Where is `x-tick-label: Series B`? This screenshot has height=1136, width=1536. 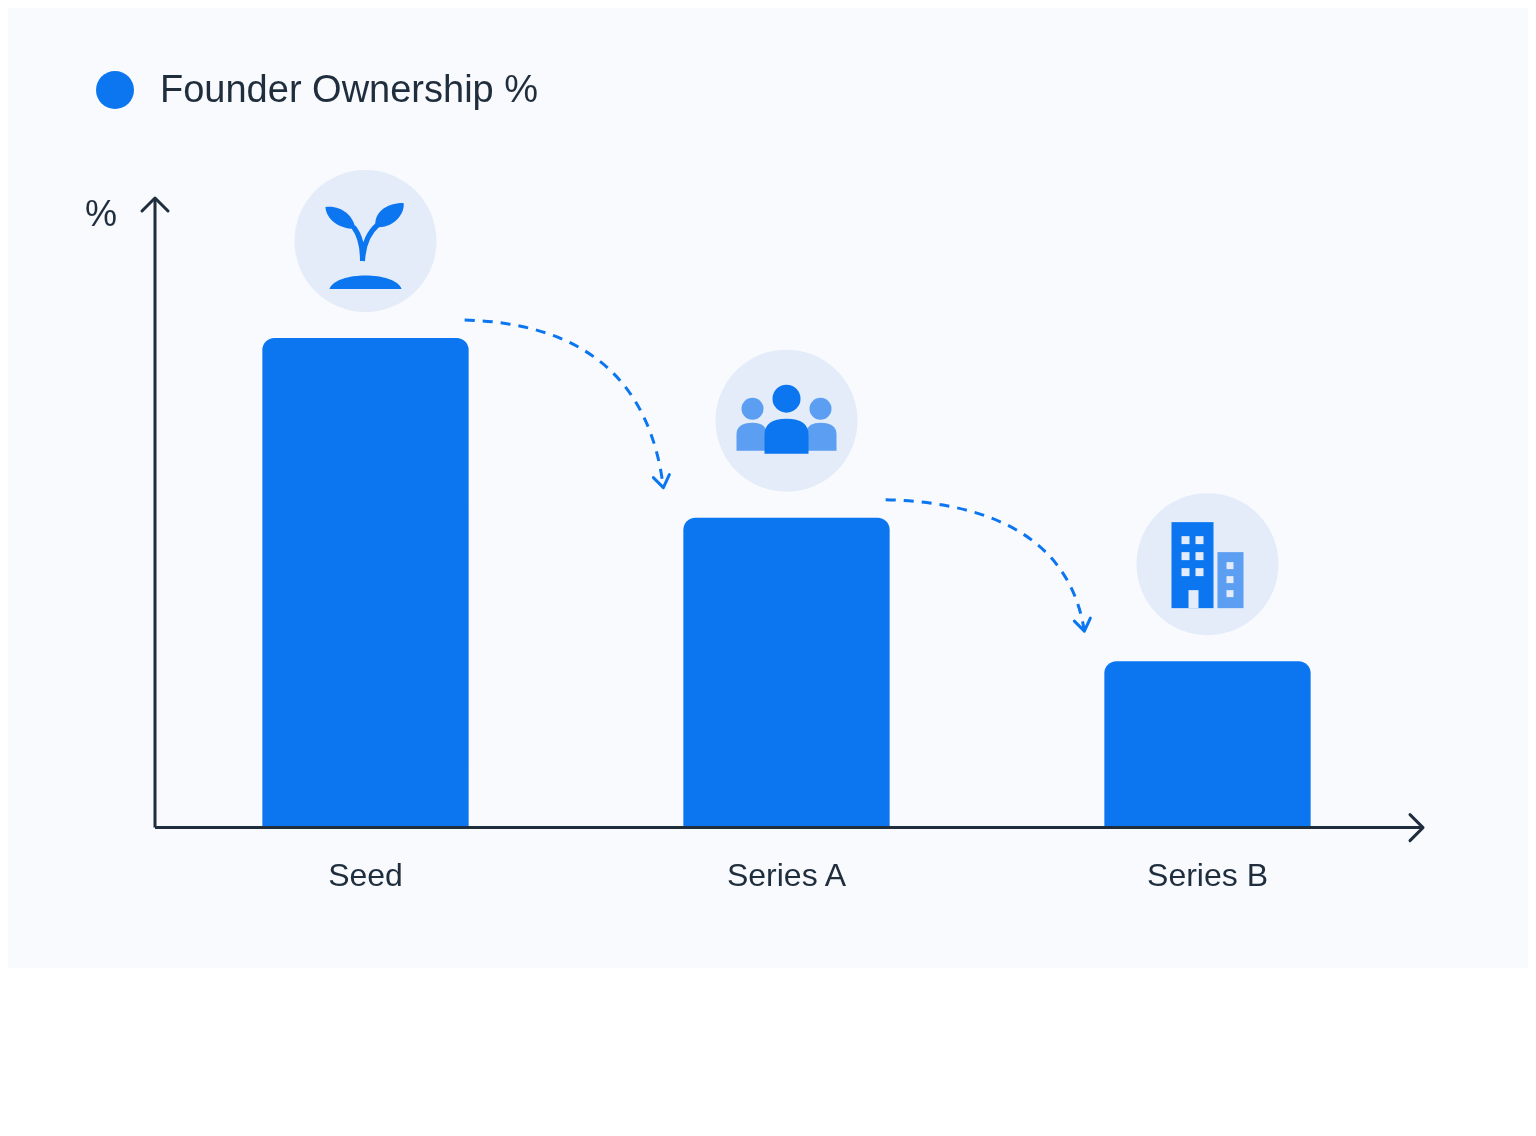 x-tick-label: Series B is located at coordinates (1207, 874).